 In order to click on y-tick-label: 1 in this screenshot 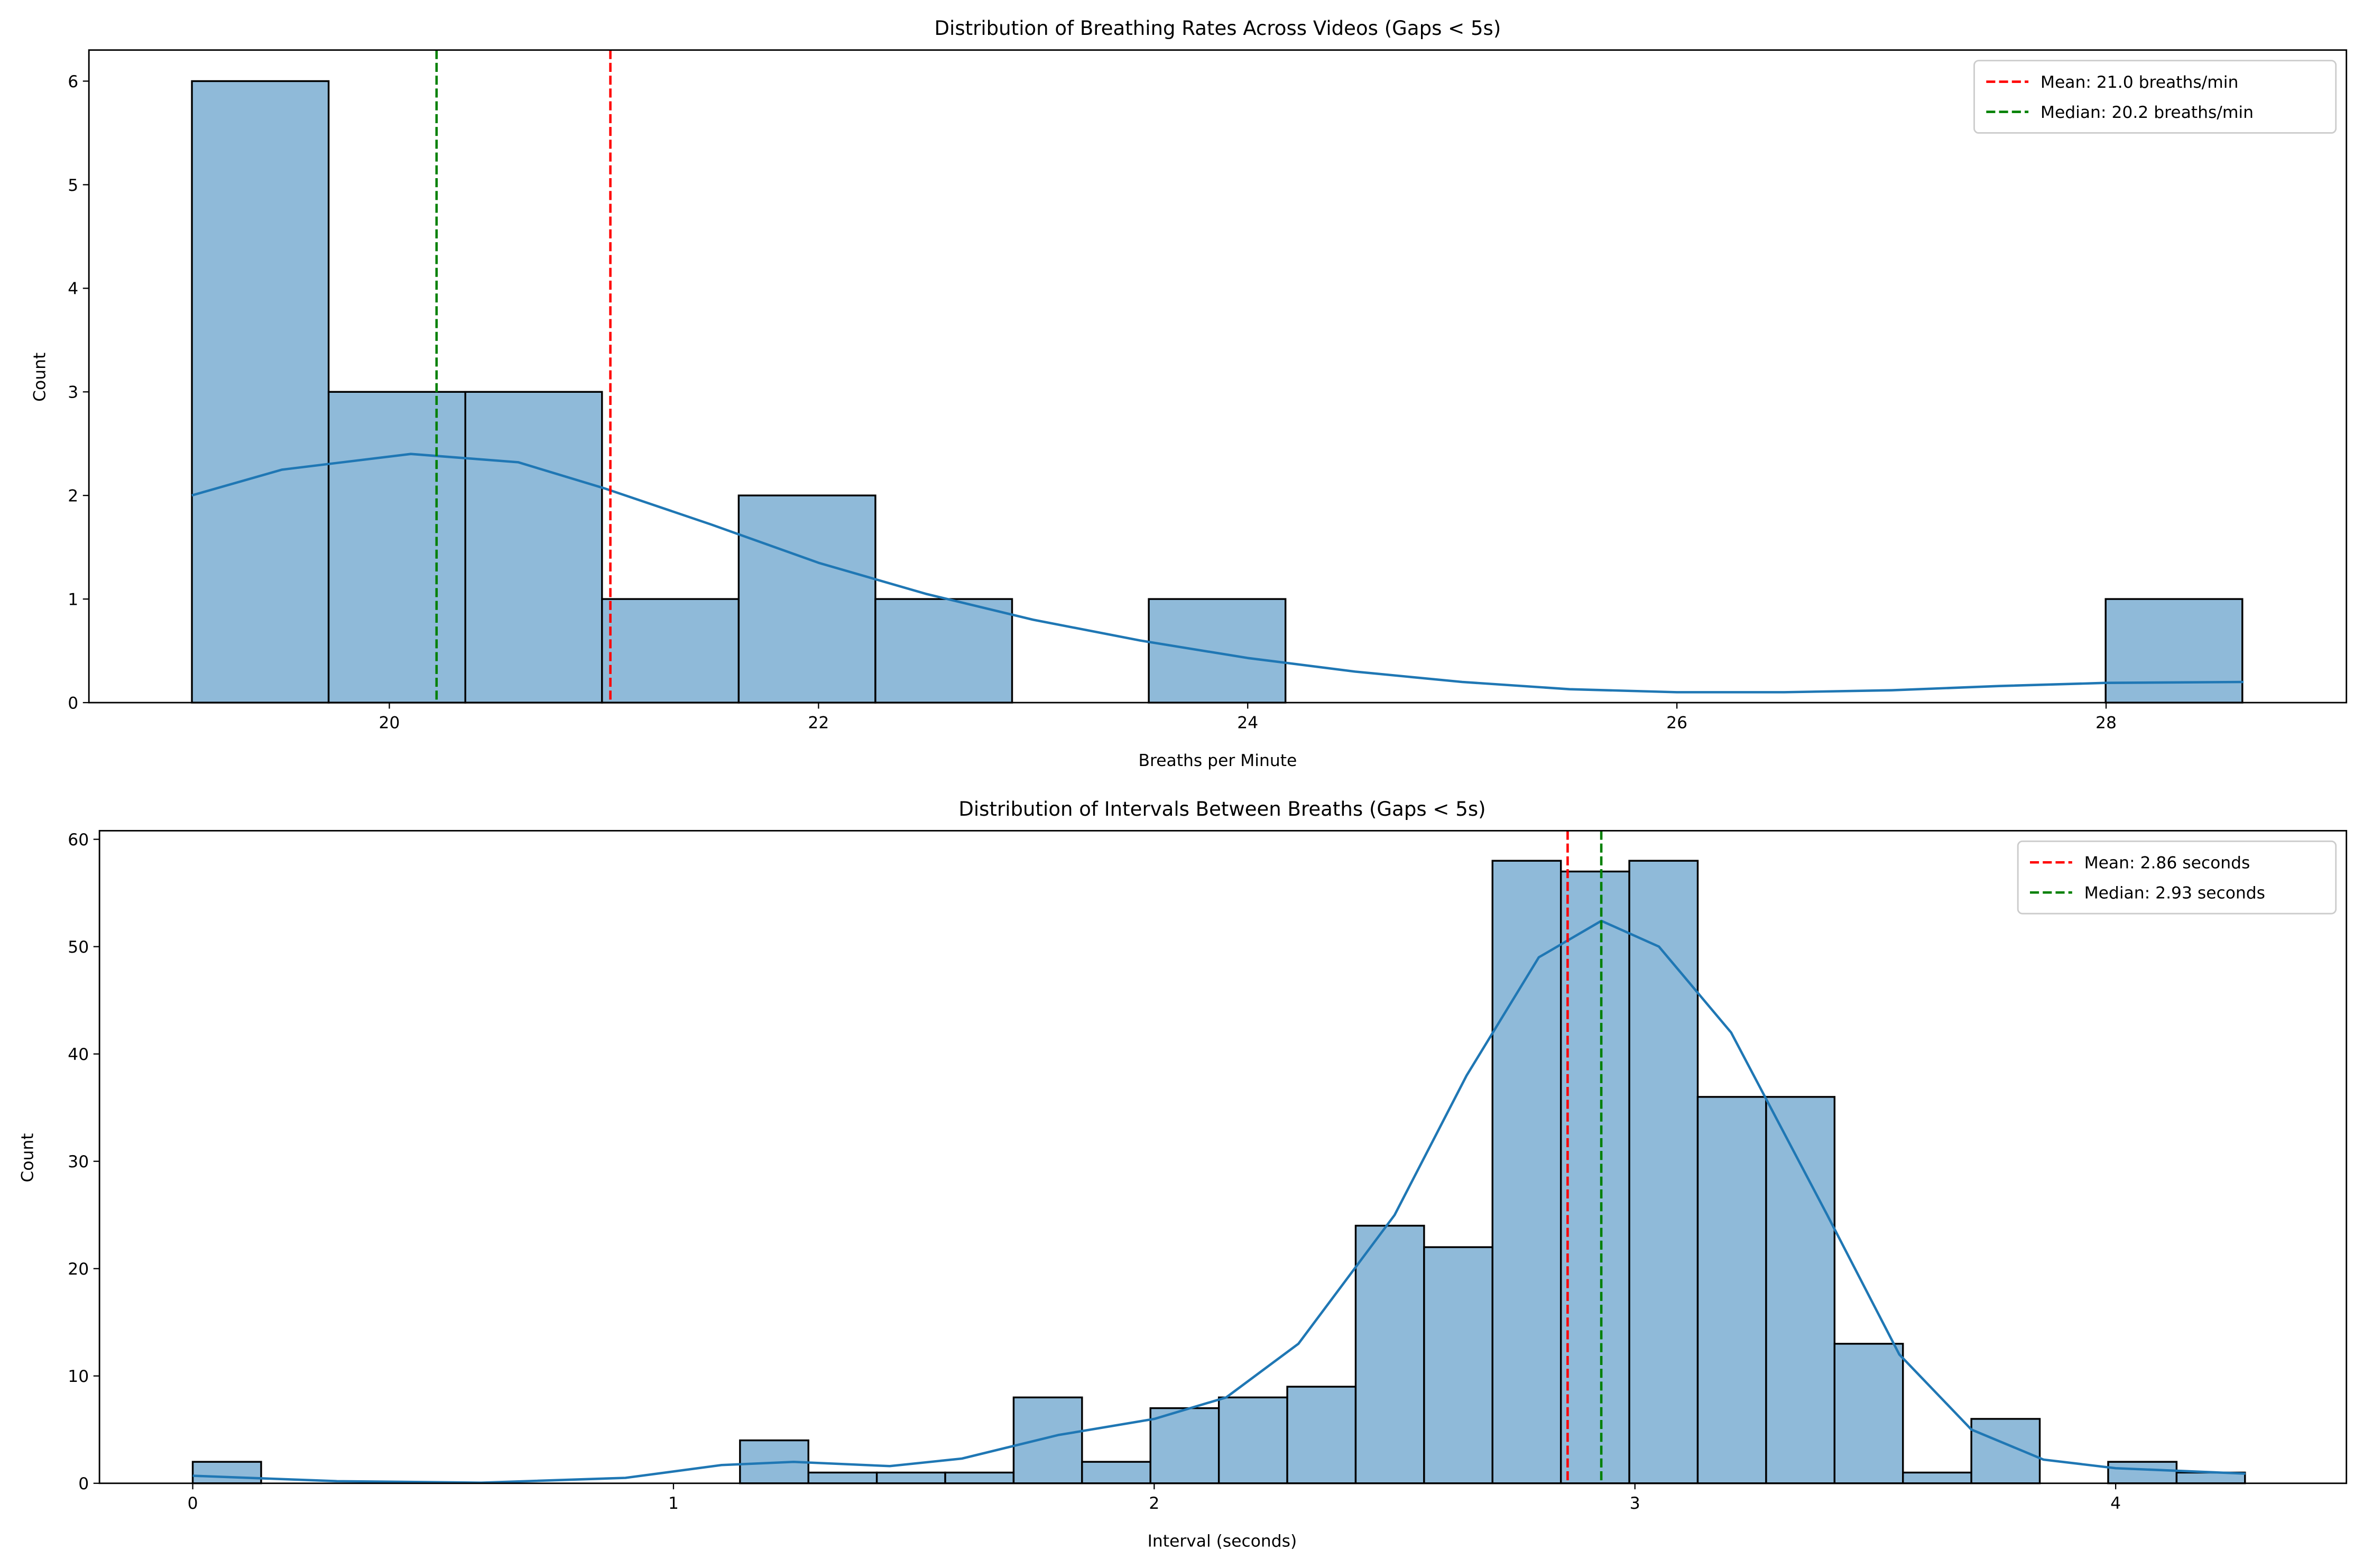, I will do `click(73, 600)`.